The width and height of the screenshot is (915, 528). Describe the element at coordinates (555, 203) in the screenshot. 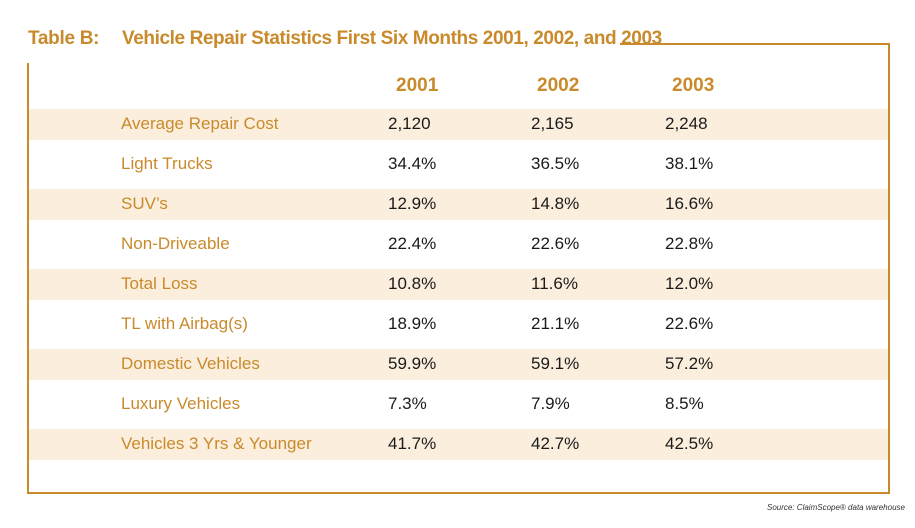

I see `cell-value-2002: 14.8%` at that location.